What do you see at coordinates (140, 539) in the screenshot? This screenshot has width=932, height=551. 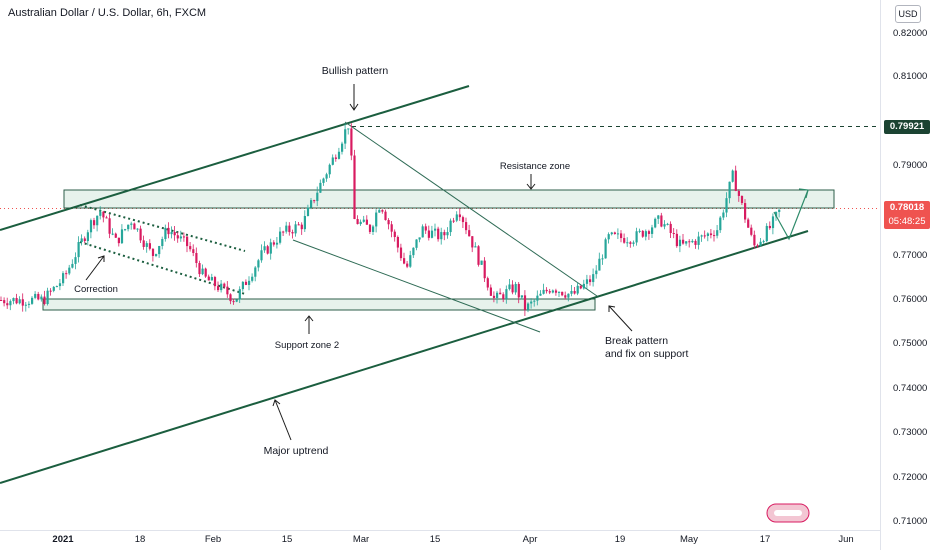 I see `time-tick-jan-18: 18` at bounding box center [140, 539].